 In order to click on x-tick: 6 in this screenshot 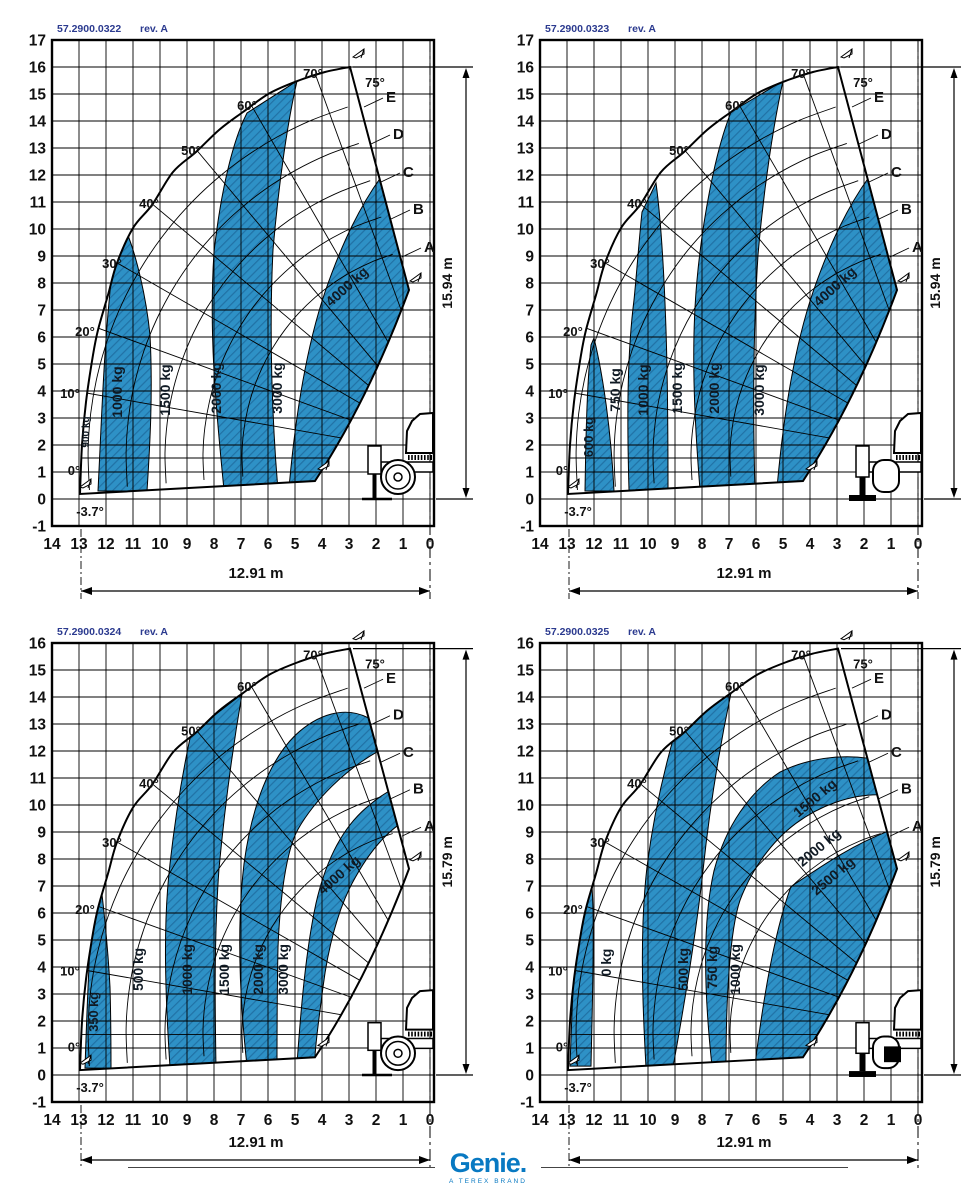, I will do `click(756, 544)`.